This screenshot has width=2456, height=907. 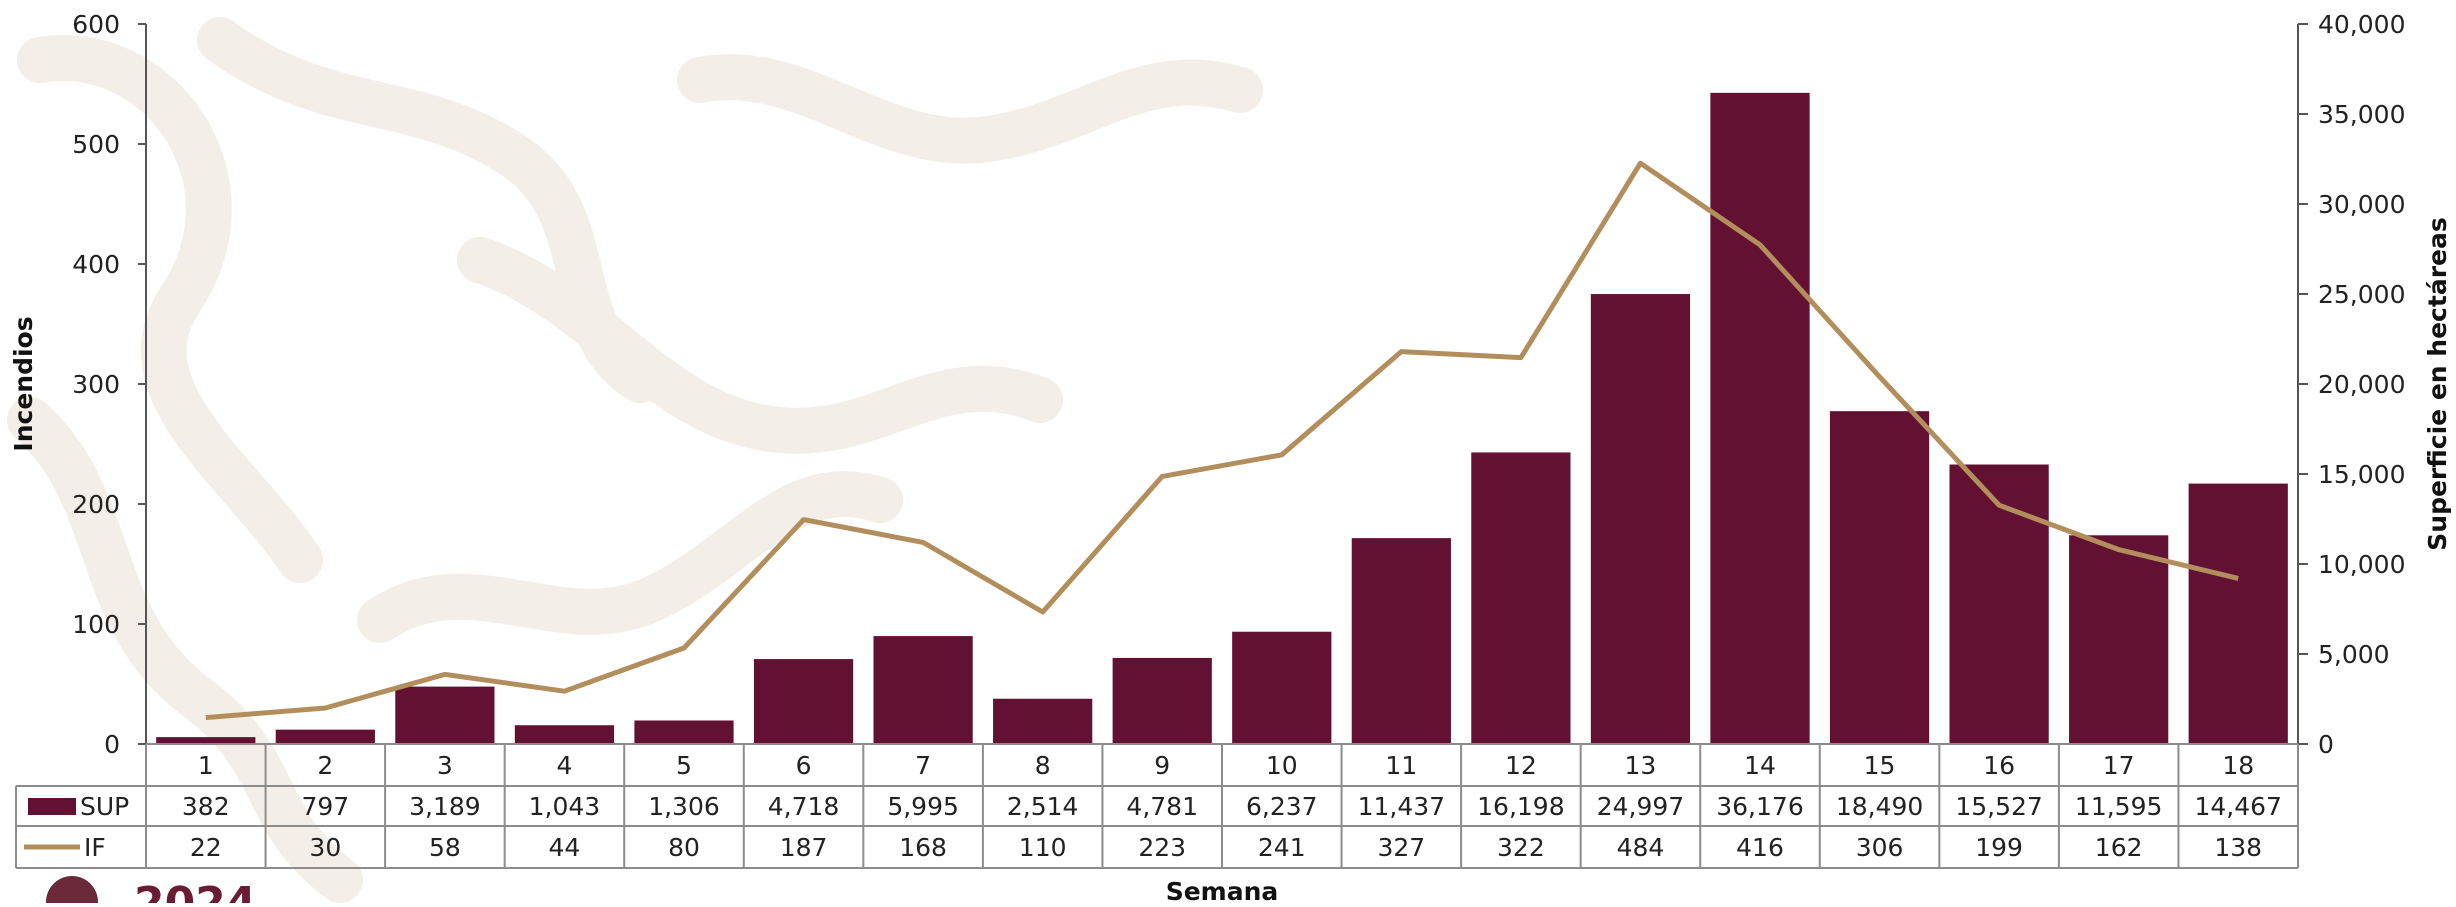 I want to click on legend-label-if: IF, so click(x=95, y=847).